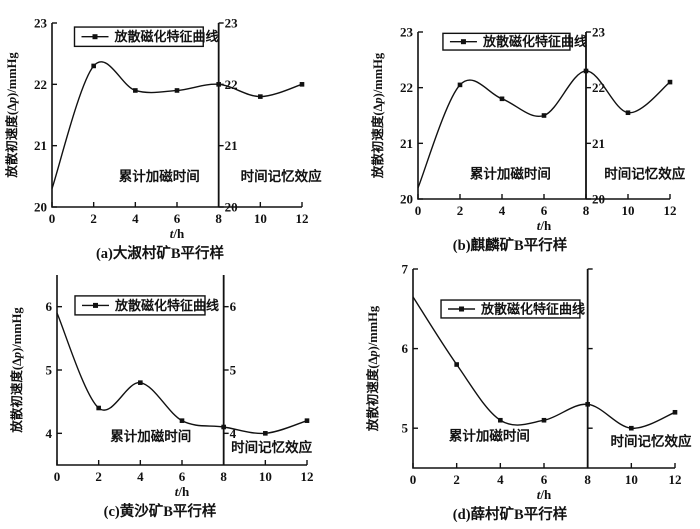 The width and height of the screenshot is (700, 529). What do you see at coordinates (160, 511) in the screenshot?
I see `panel-caption: (c)黄沙矿B平行样` at bounding box center [160, 511].